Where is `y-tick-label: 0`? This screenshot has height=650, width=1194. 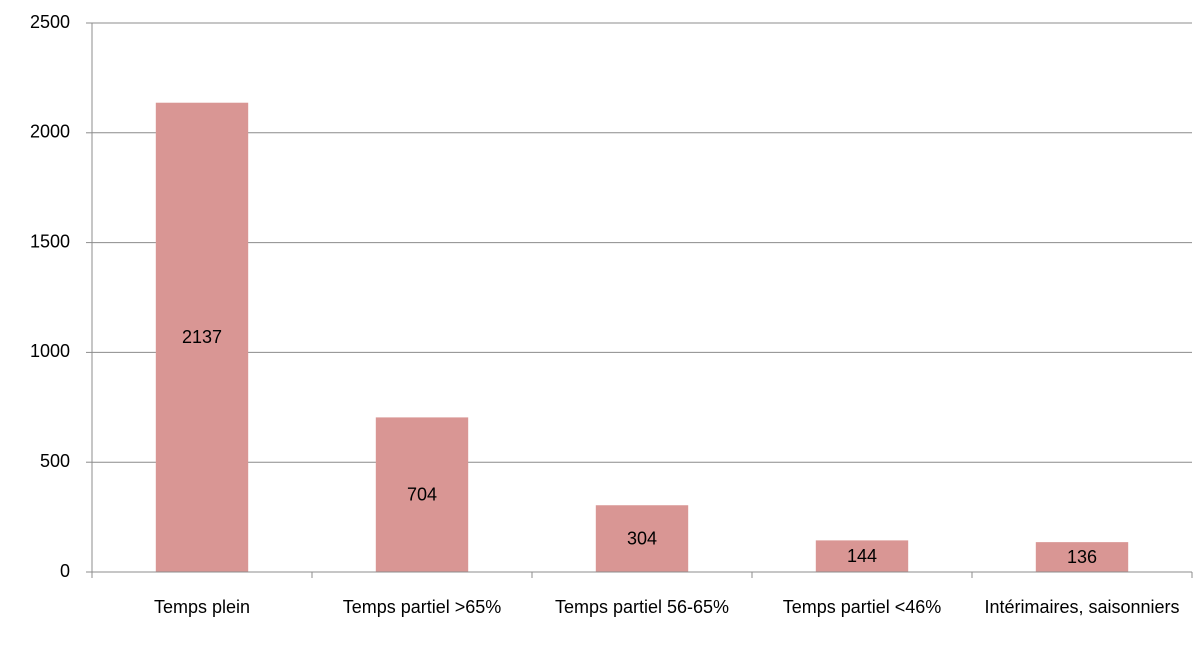
y-tick-label: 0 is located at coordinates (65, 571).